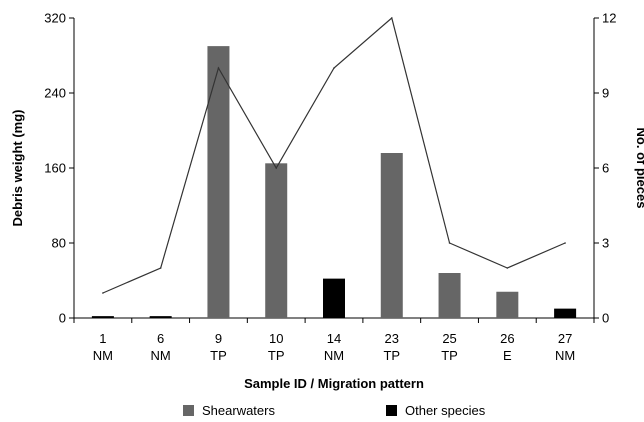 Image resolution: width=644 pixels, height=422 pixels. What do you see at coordinates (391, 410) in the screenshot?
I see `legend-swatch-other-species` at bounding box center [391, 410].